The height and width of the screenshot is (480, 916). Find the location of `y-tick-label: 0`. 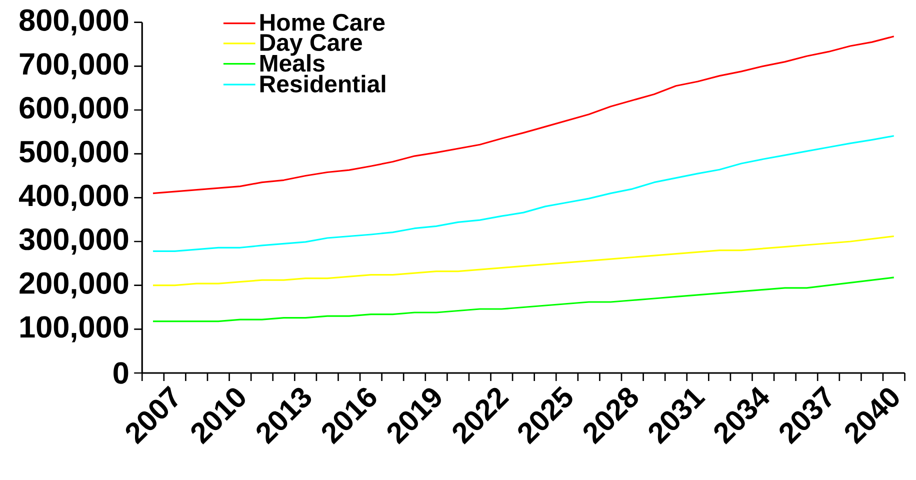

y-tick-label: 0 is located at coordinates (121, 373).